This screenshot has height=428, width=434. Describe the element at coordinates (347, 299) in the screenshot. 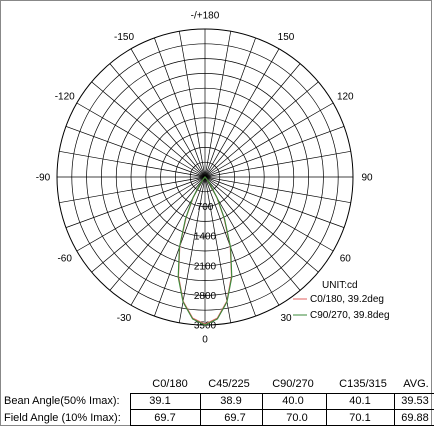

I see `legend-label-c0-180: C0/180, 39.2deg` at that location.